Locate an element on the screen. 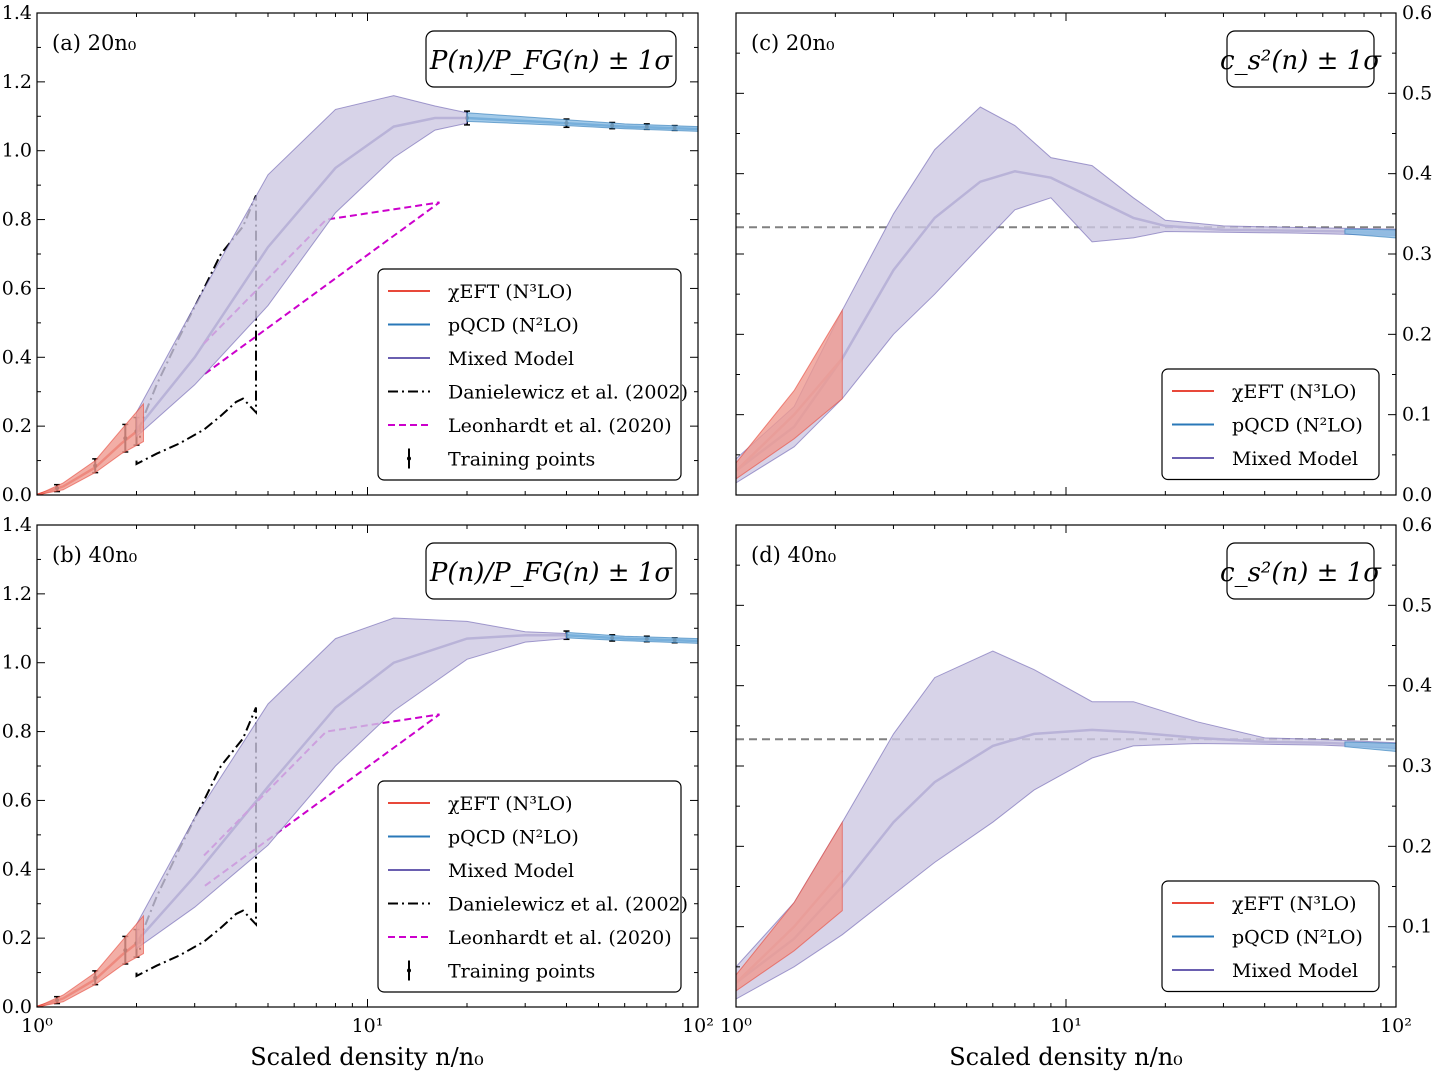 Image resolution: width=1435 pixels, height=1076 pixels. x-axis-label-left: Scaled density n/n₀ is located at coordinates (367, 1057).